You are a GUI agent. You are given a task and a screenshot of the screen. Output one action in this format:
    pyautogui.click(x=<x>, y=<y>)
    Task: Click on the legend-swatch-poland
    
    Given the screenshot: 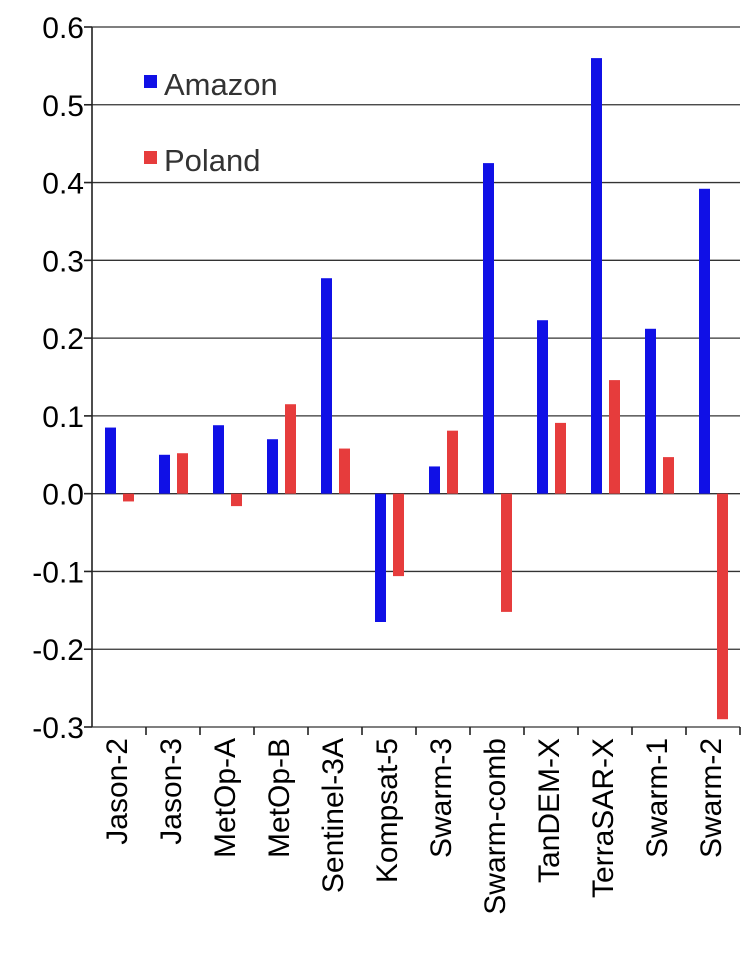 What is the action you would take?
    pyautogui.click(x=150, y=157)
    